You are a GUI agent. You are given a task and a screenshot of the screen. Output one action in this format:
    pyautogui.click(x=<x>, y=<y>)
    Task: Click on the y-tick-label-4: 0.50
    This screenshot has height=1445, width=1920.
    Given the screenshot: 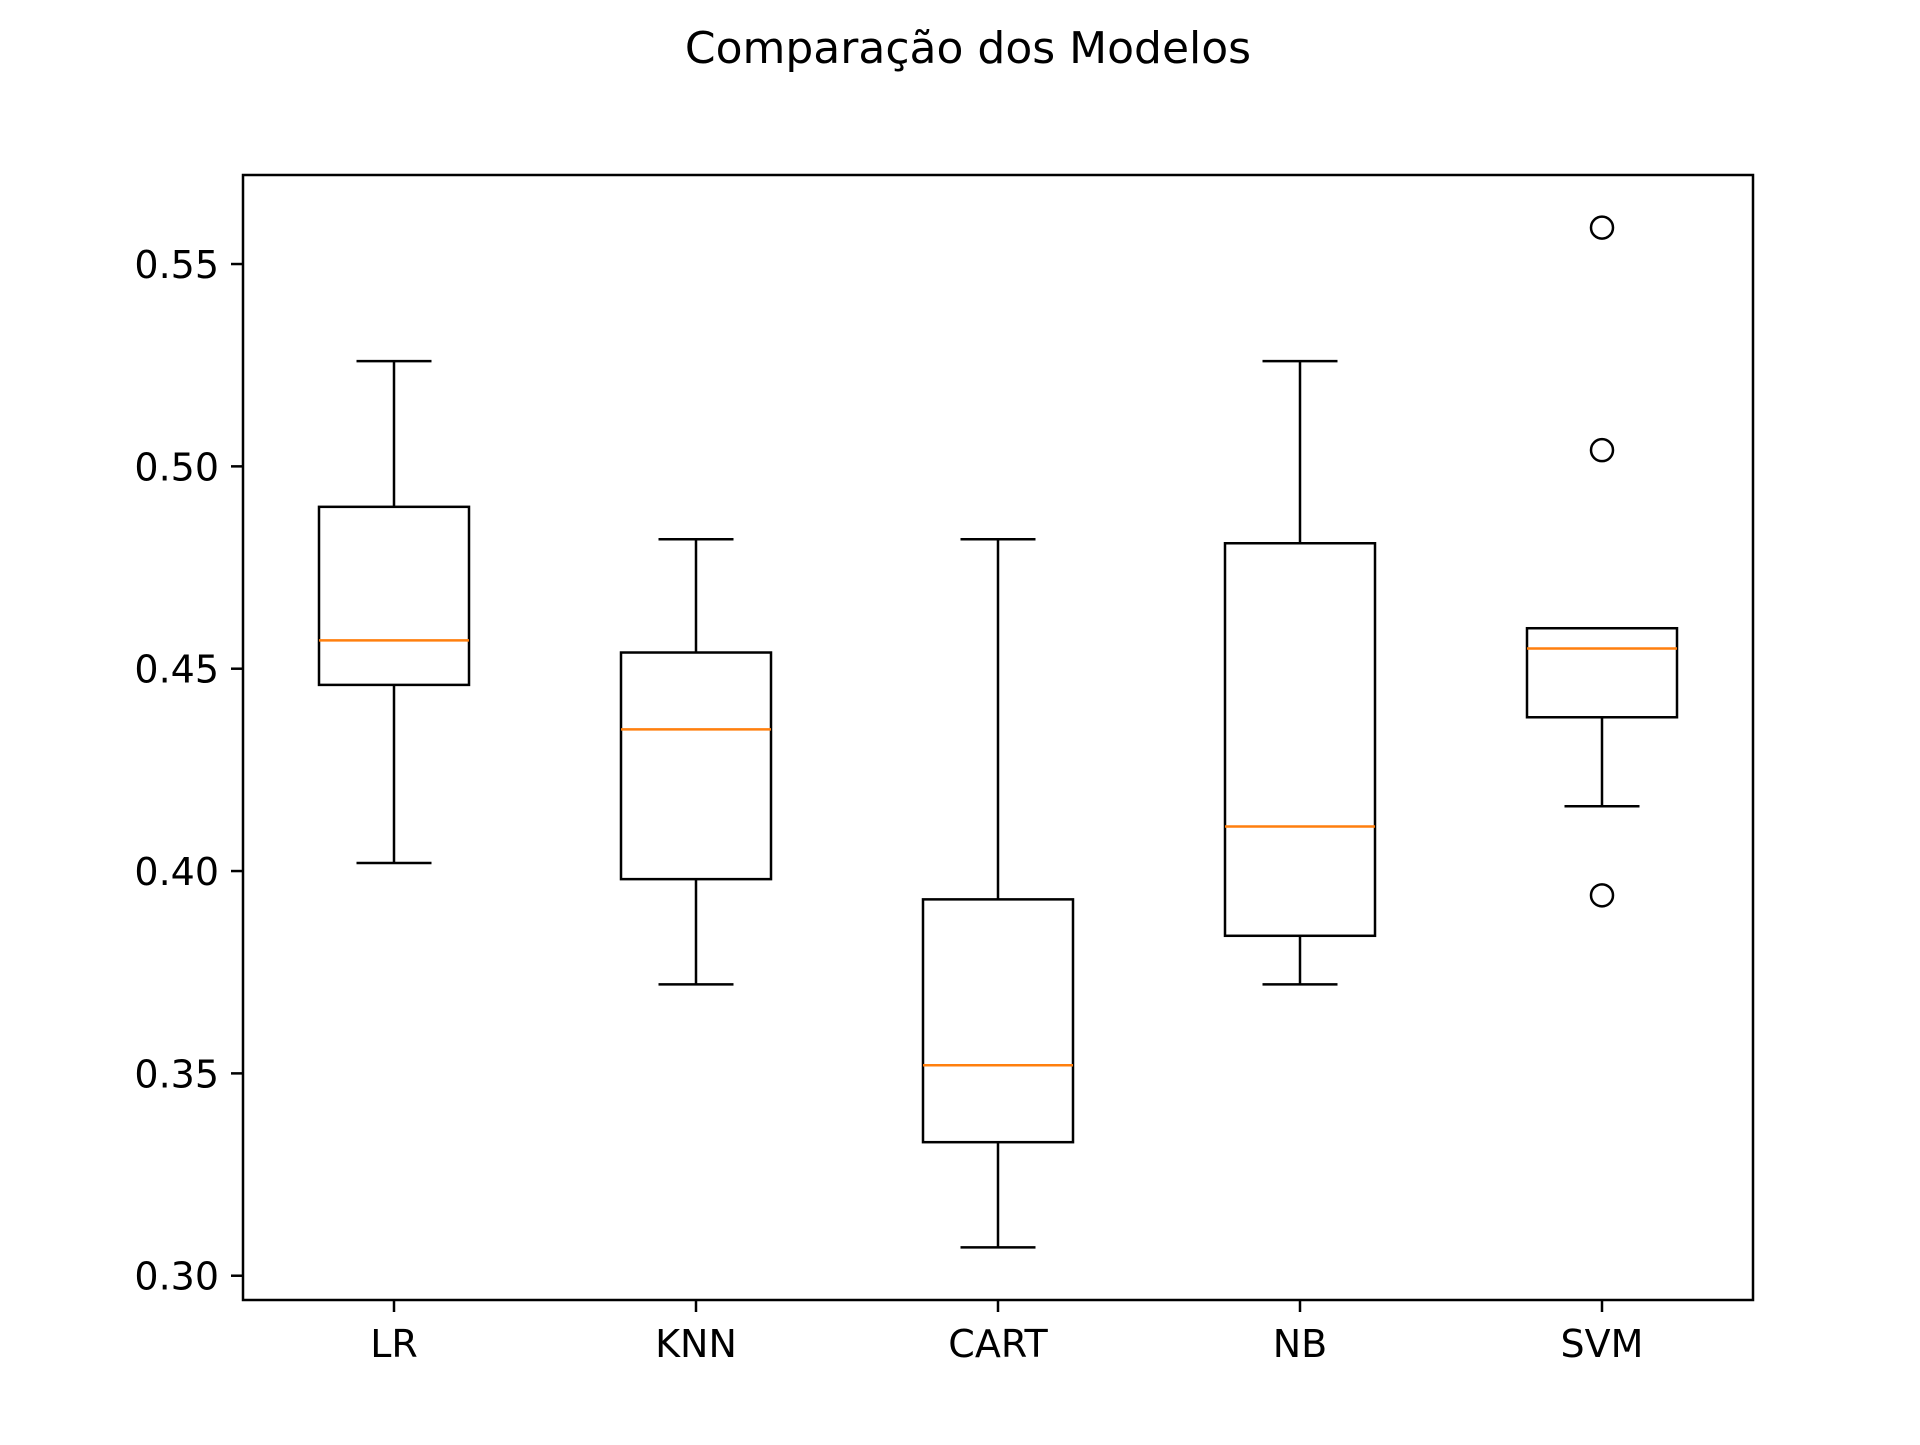 What is the action you would take?
    pyautogui.click(x=176, y=467)
    